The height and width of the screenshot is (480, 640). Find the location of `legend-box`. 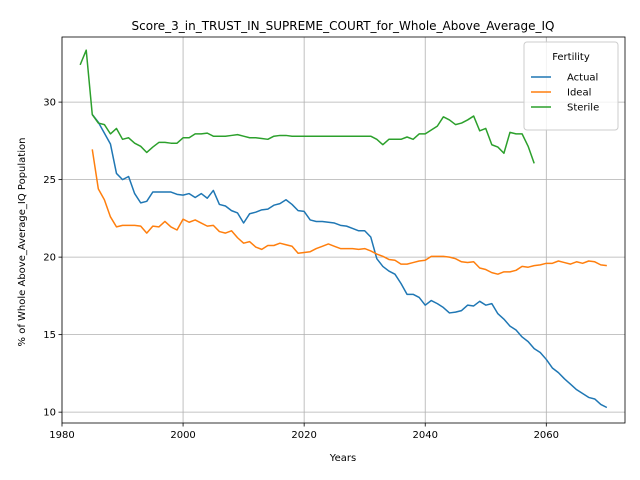

legend-box is located at coordinates (571, 86).